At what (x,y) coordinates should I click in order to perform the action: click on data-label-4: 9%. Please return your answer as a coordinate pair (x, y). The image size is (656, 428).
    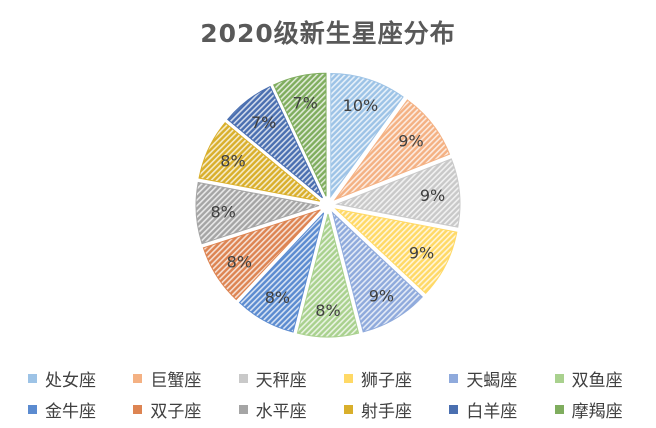
    Looking at the image, I should click on (421, 253).